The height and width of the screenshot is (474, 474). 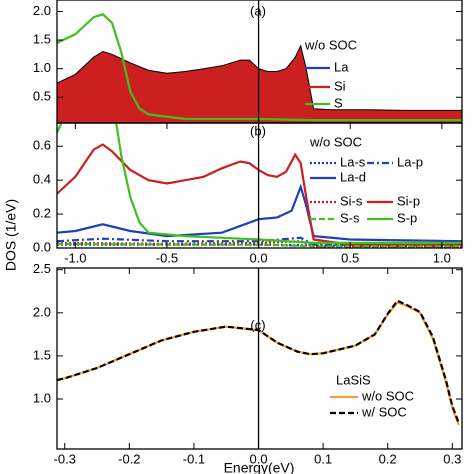 What do you see at coordinates (410, 161) in the screenshot?
I see `legend-label: La-p` at bounding box center [410, 161].